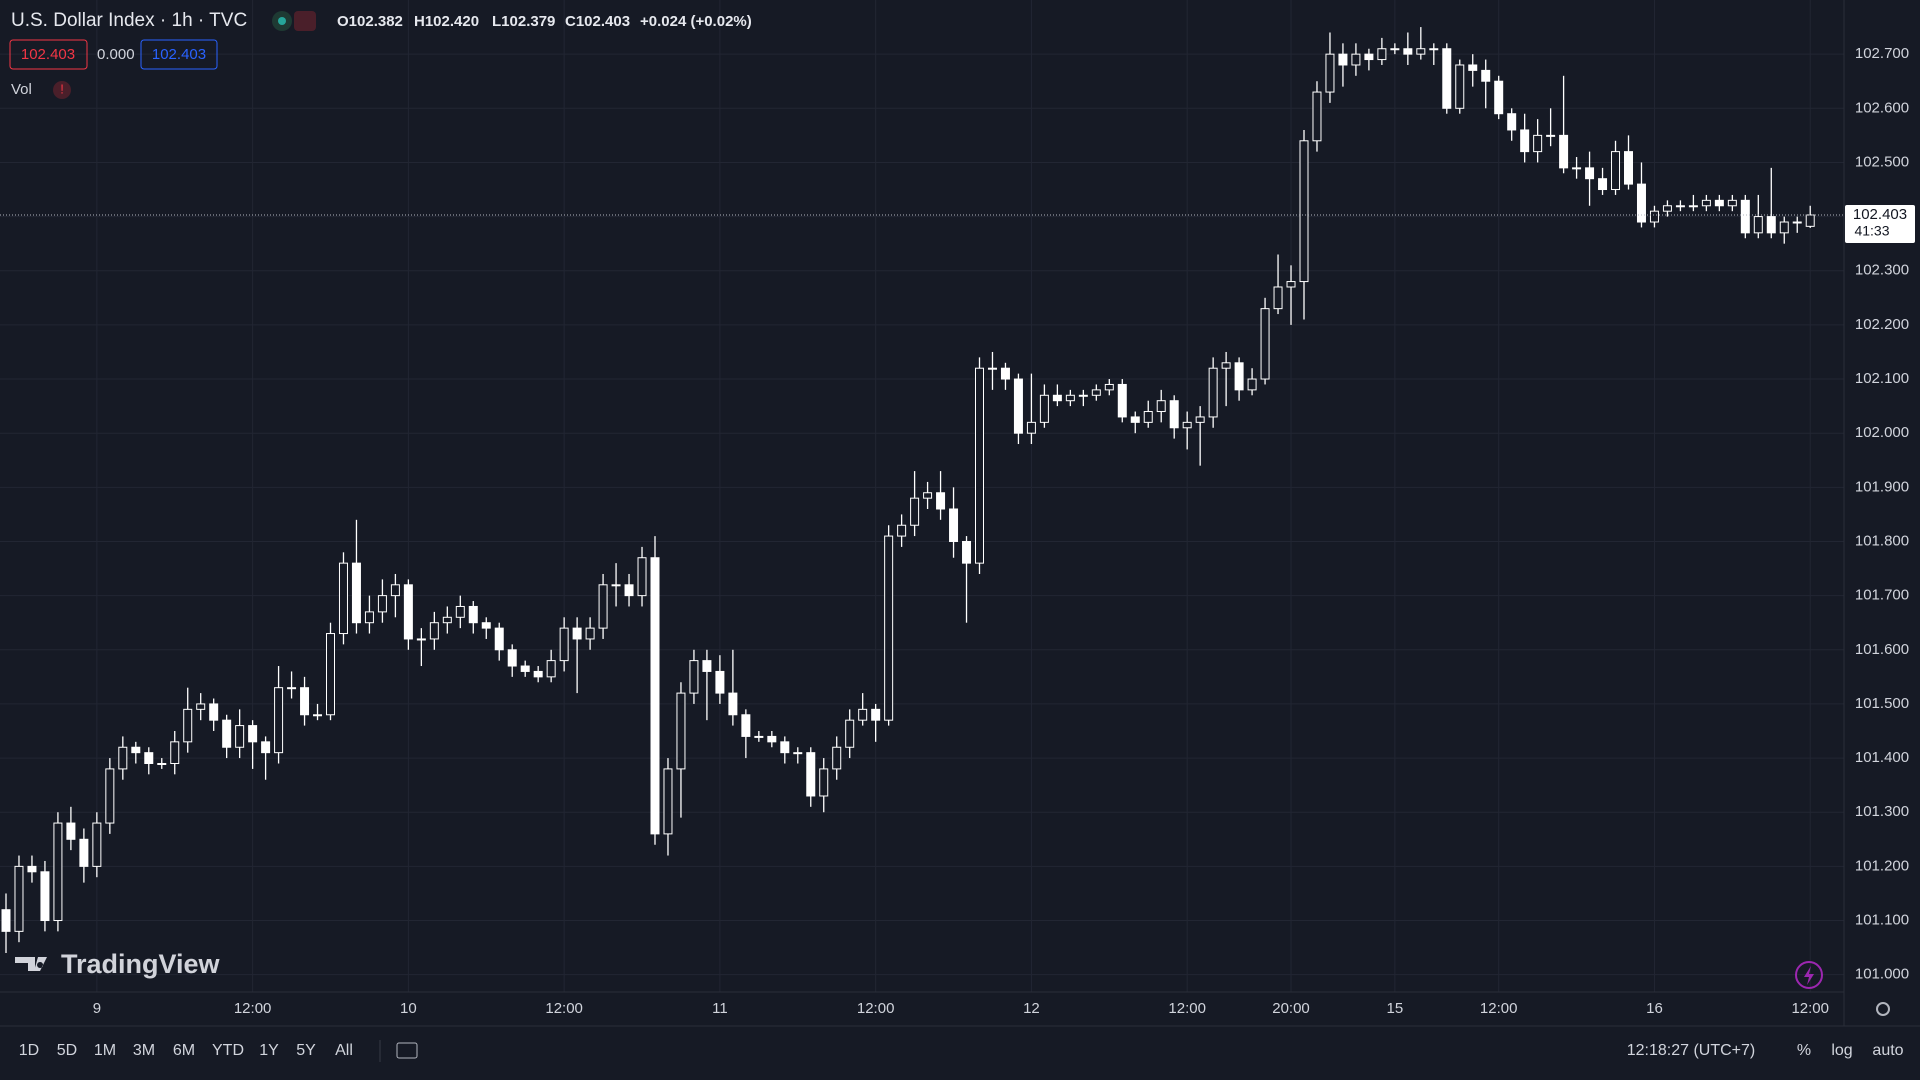  I want to click on ask-box, so click(179, 54).